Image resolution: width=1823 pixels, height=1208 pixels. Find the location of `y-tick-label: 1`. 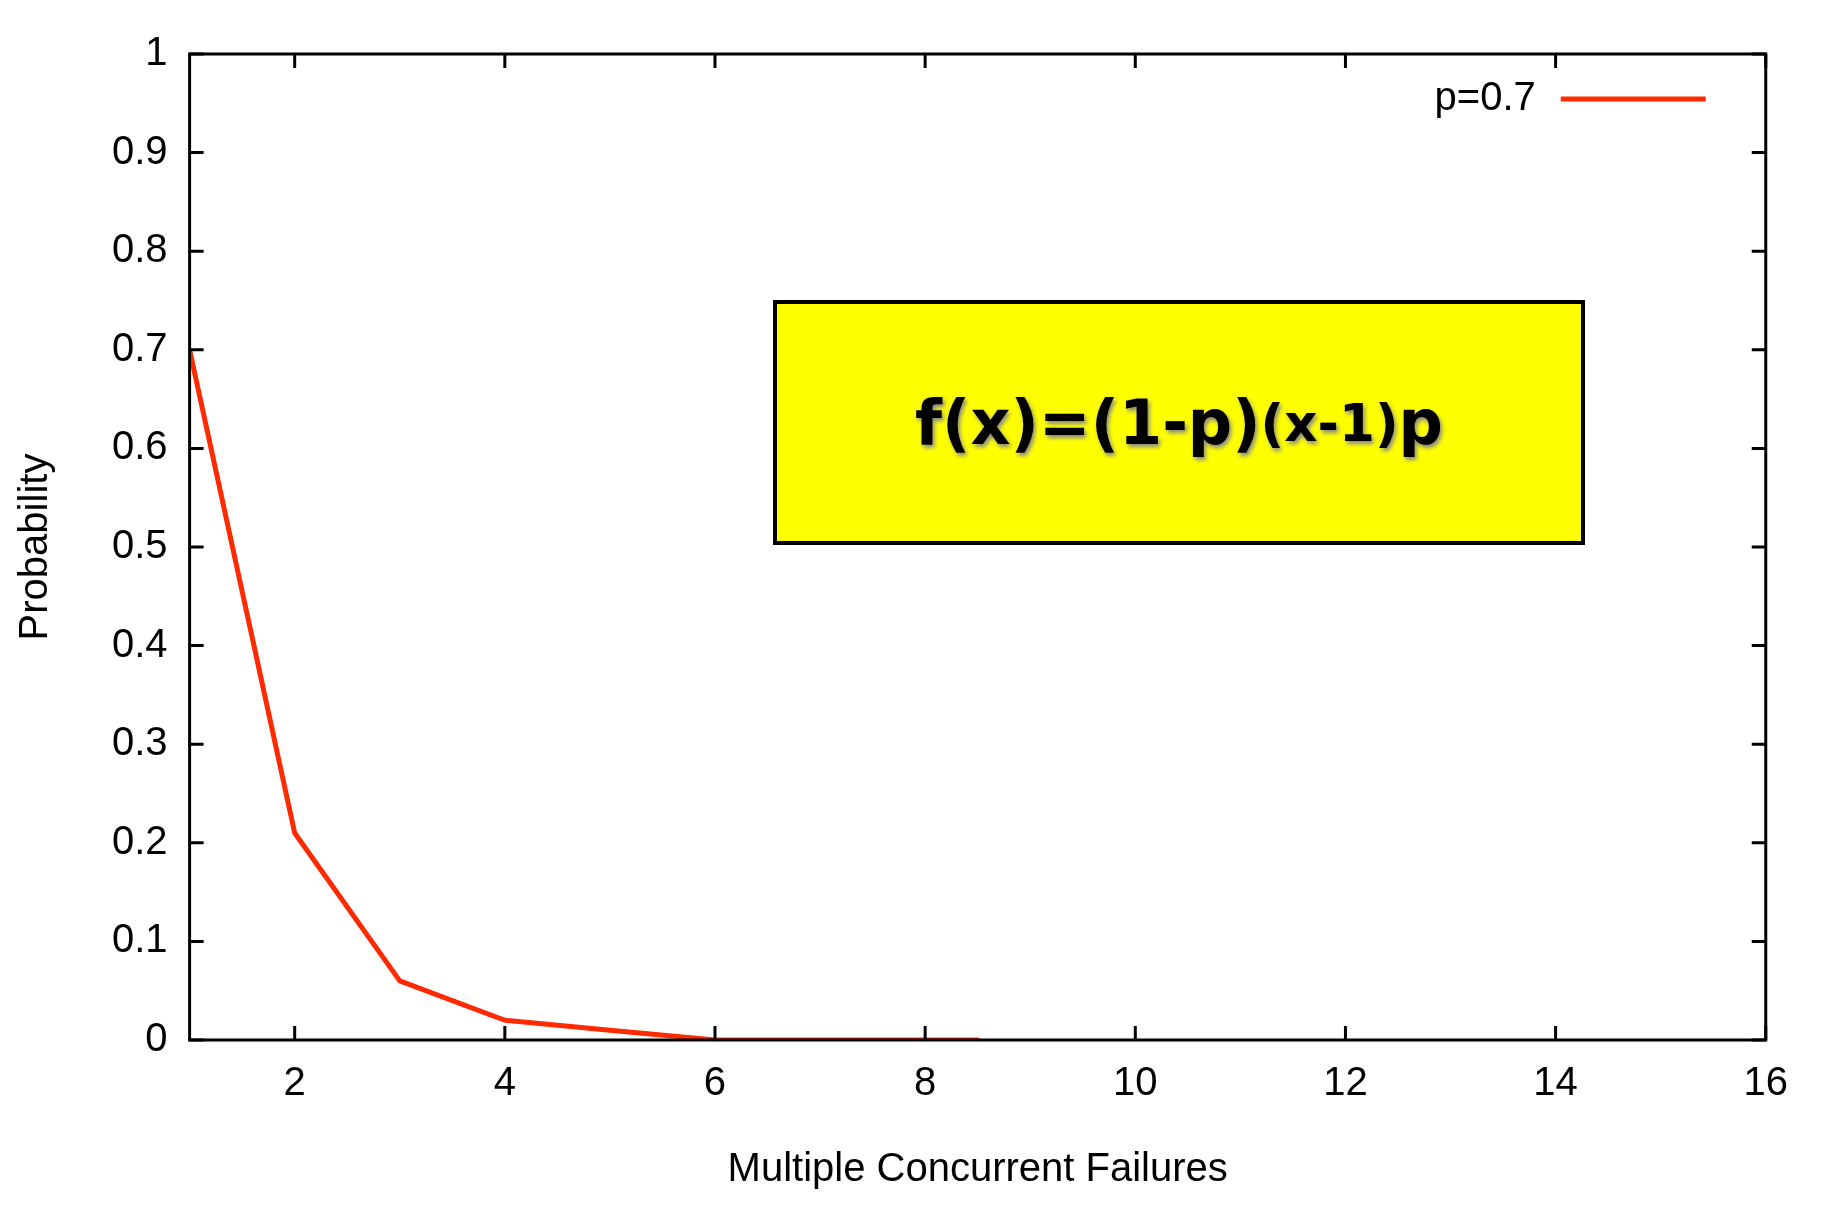

y-tick-label: 1 is located at coordinates (156, 51).